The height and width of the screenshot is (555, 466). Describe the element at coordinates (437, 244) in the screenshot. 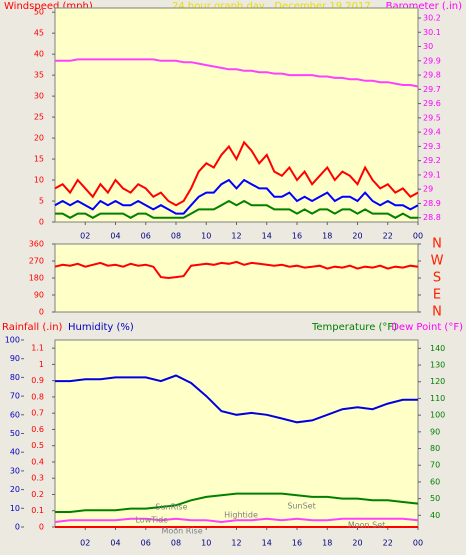

I see `y-tick-label: N` at that location.